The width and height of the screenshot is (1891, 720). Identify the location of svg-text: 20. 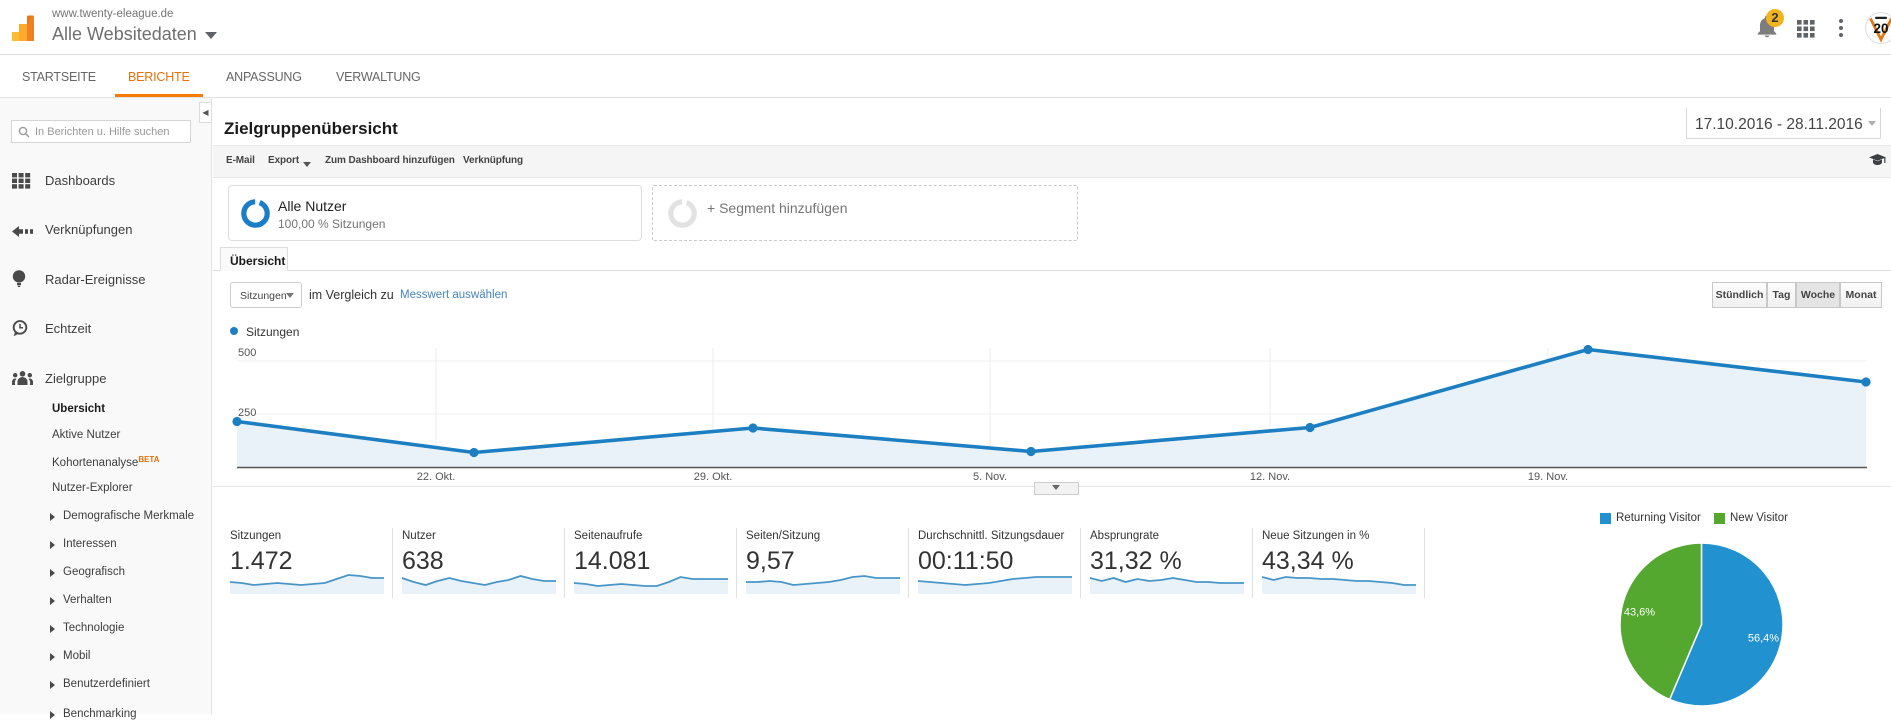
(1880, 28).